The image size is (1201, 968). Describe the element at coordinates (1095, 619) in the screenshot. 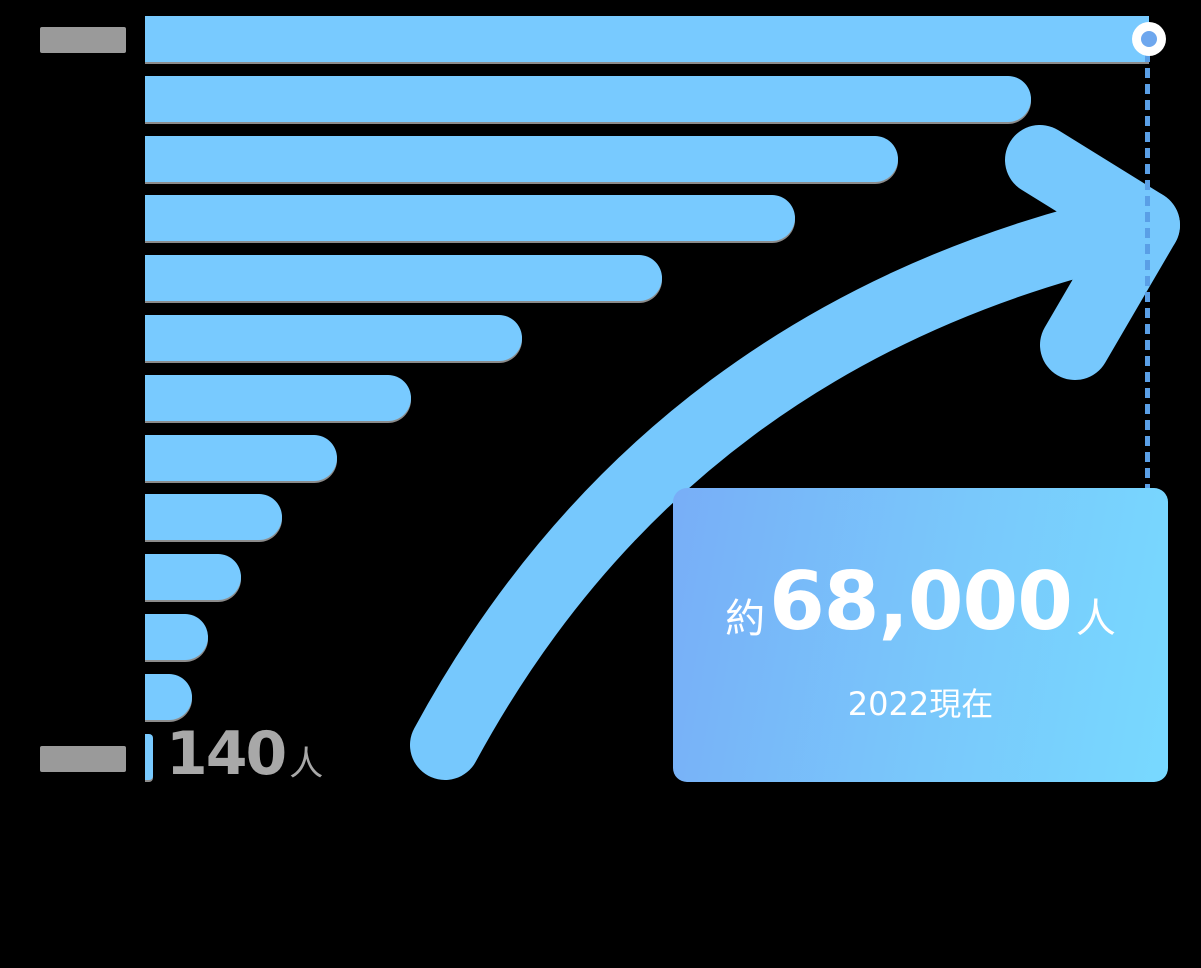

I see `callout-unit: 人` at that location.